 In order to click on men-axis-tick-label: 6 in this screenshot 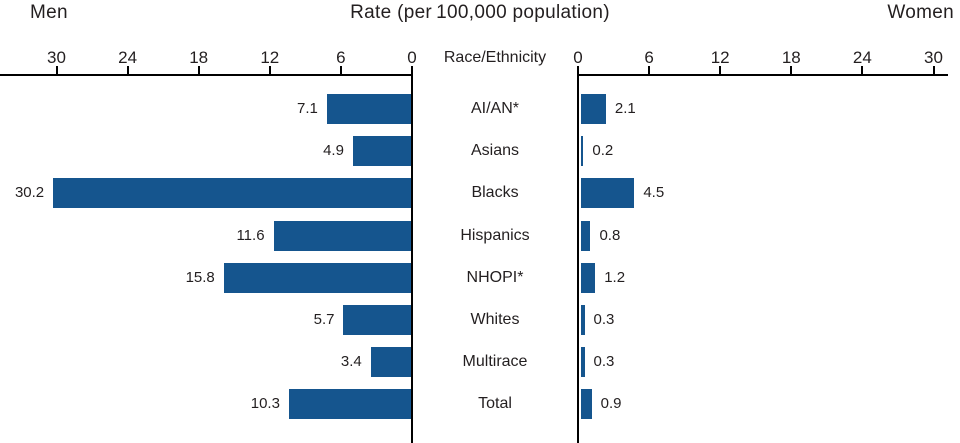, I will do `click(341, 57)`.